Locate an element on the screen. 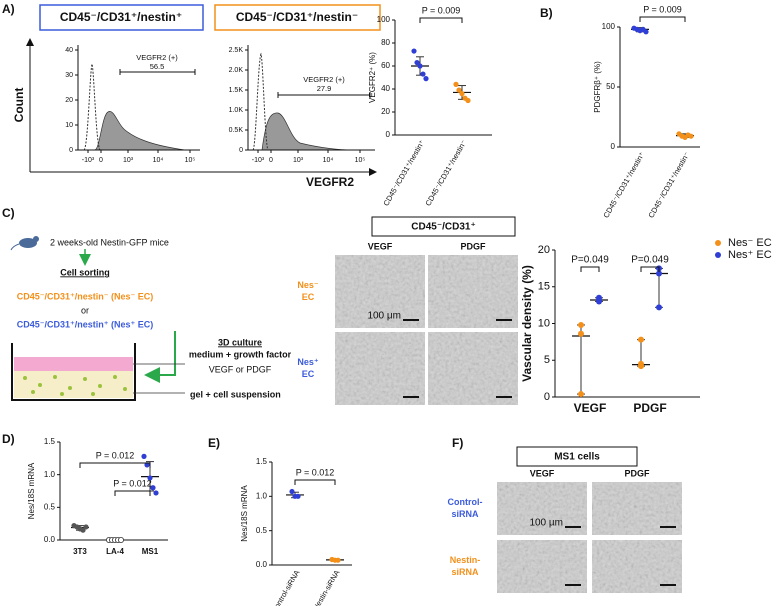 The width and height of the screenshot is (783, 606). row-label: Nestin- is located at coordinates (465, 560).